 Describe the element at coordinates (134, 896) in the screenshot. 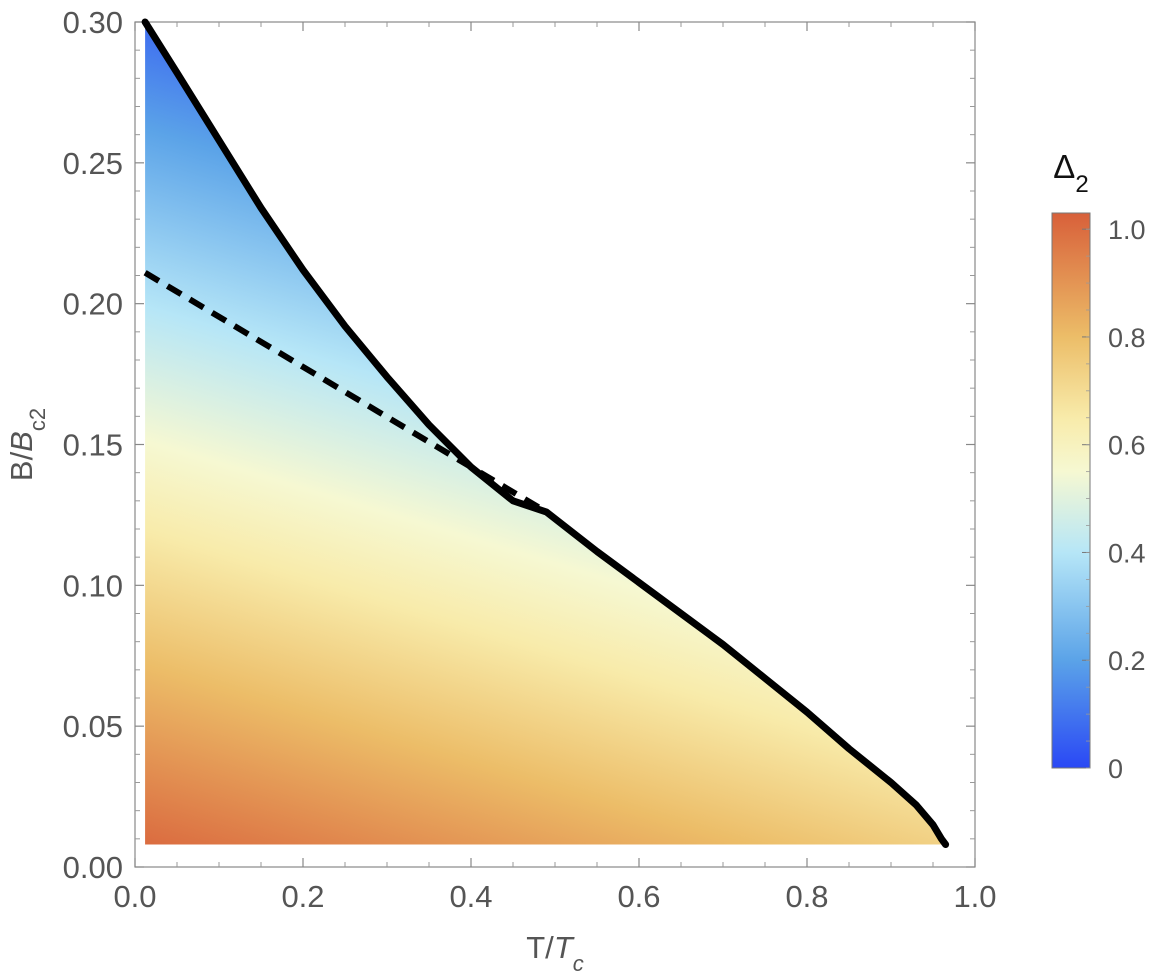

I see `x-tick-label: 0.0` at that location.